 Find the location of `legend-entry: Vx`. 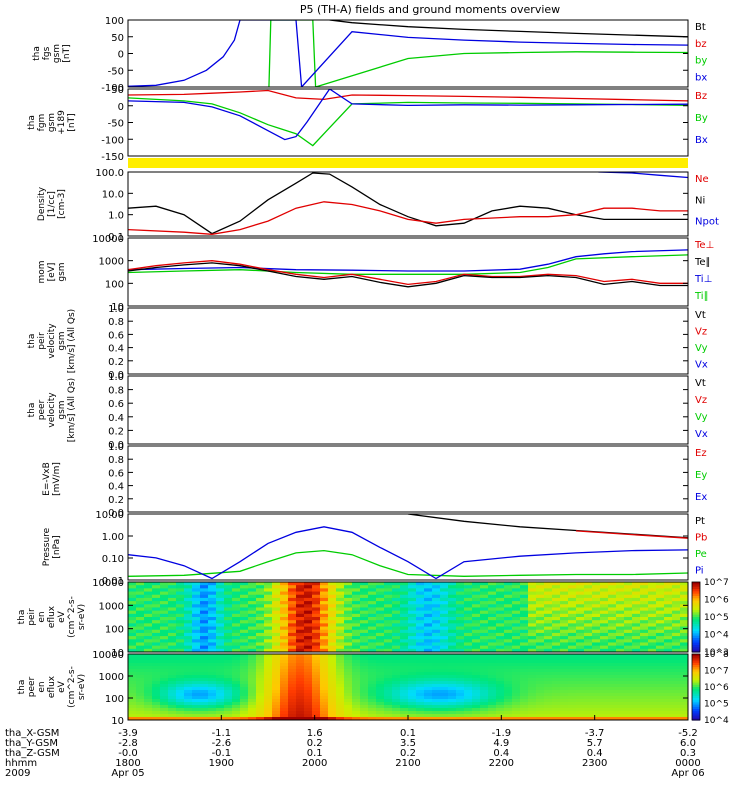

legend-entry: Vx is located at coordinates (701, 434).